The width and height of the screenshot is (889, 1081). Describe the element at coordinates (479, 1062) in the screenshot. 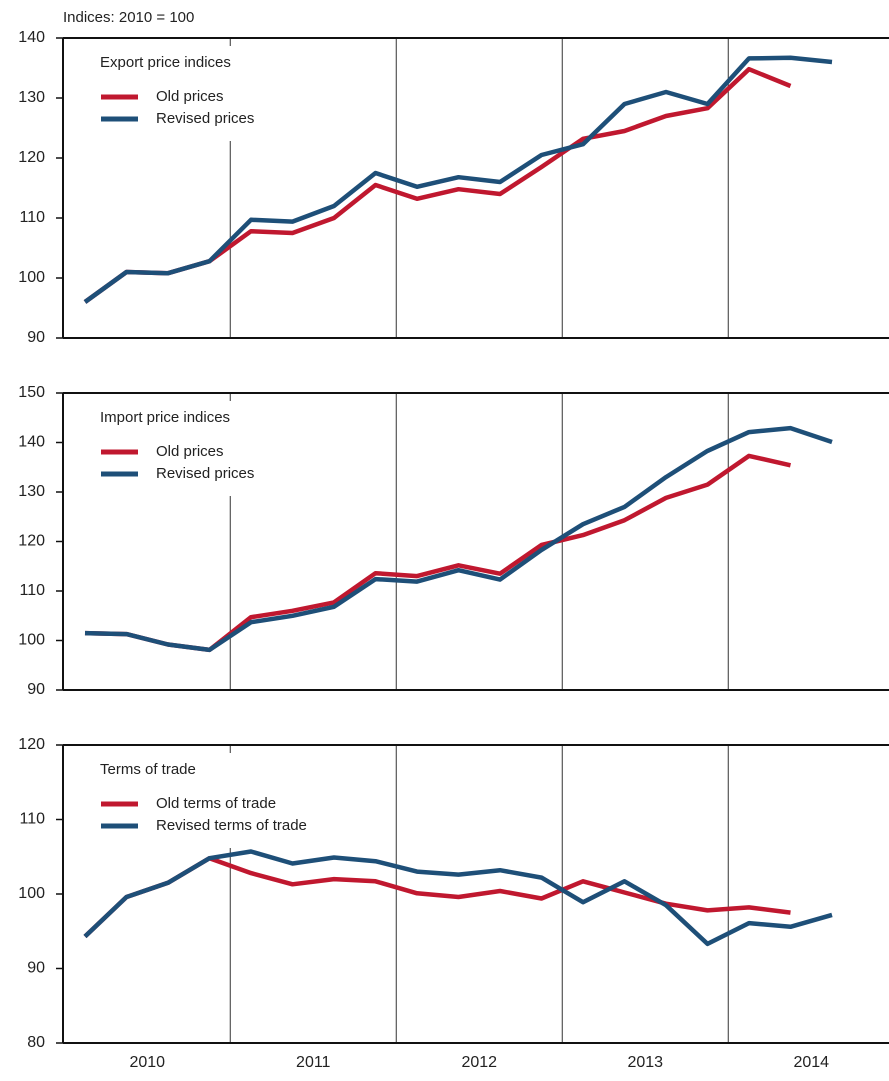

I see `x-tick-label: 2012` at that location.